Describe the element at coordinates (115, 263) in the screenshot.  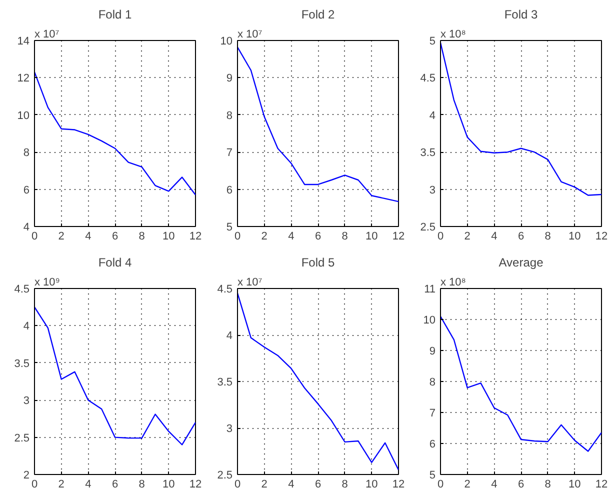
I see `chart-title: Fold 4` at that location.